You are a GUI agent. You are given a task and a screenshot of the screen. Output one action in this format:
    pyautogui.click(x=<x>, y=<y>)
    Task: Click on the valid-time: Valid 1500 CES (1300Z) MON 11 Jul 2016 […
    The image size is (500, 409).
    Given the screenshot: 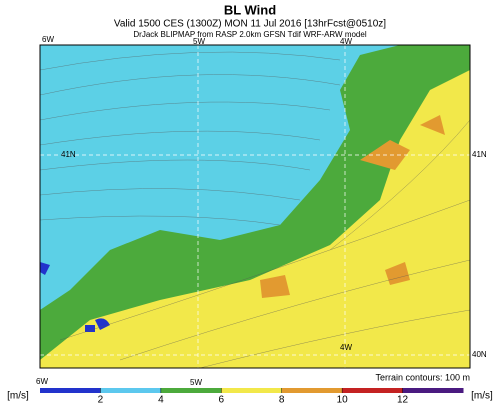 What is the action you would take?
    pyautogui.click(x=250, y=24)
    